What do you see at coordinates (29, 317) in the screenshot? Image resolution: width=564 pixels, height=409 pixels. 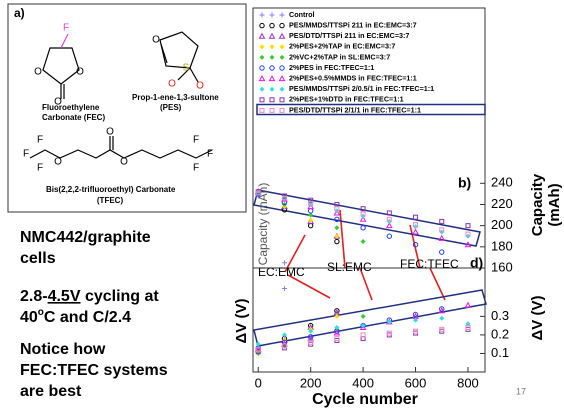 I see `text-part: 40` at bounding box center [29, 317].